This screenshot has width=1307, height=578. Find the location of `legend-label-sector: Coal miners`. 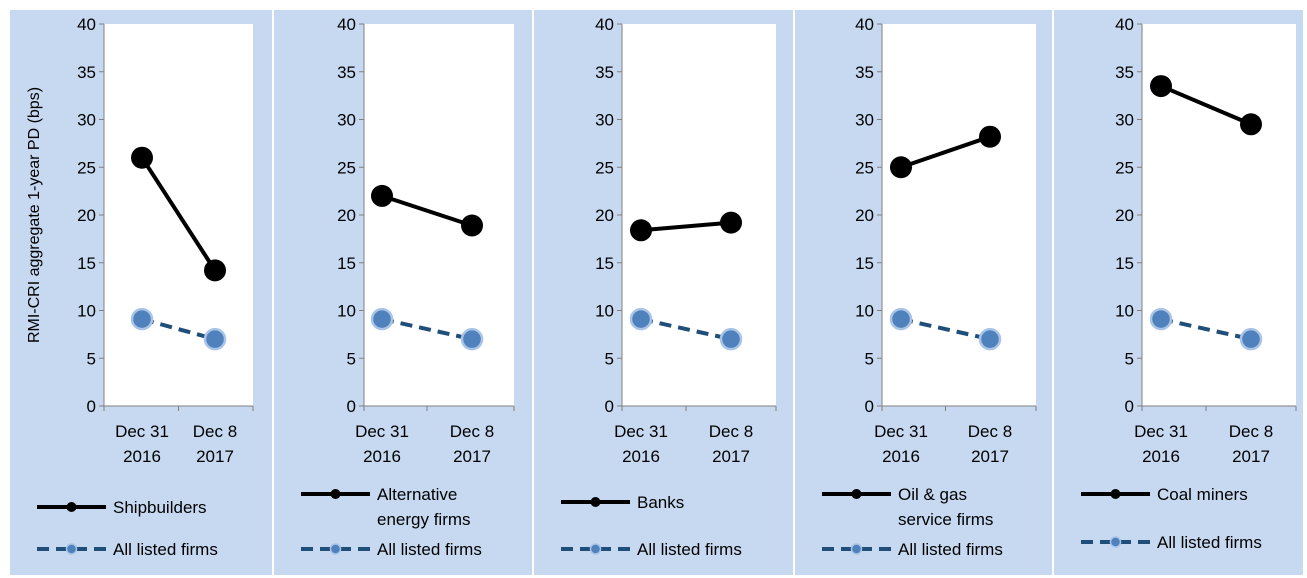

legend-label-sector: Coal miners is located at coordinates (1202, 494).